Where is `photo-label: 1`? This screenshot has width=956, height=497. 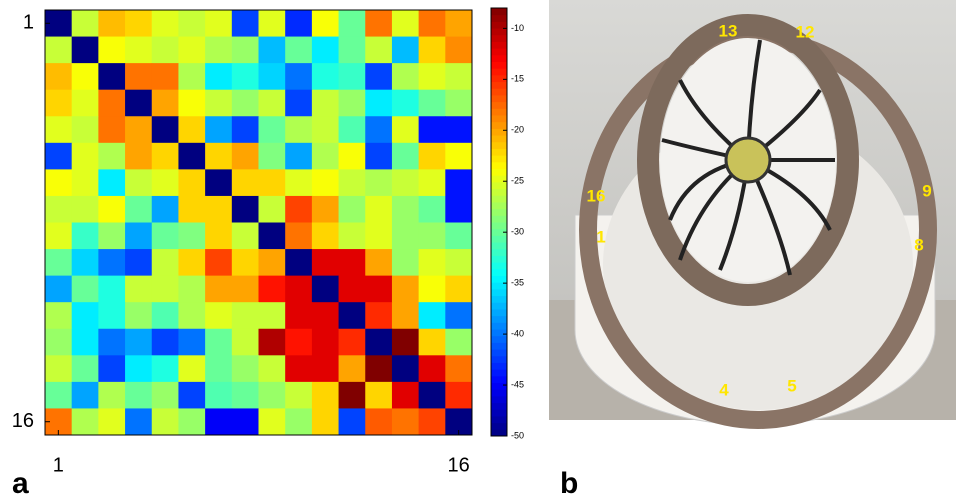 photo-label: 1 is located at coordinates (600, 236).